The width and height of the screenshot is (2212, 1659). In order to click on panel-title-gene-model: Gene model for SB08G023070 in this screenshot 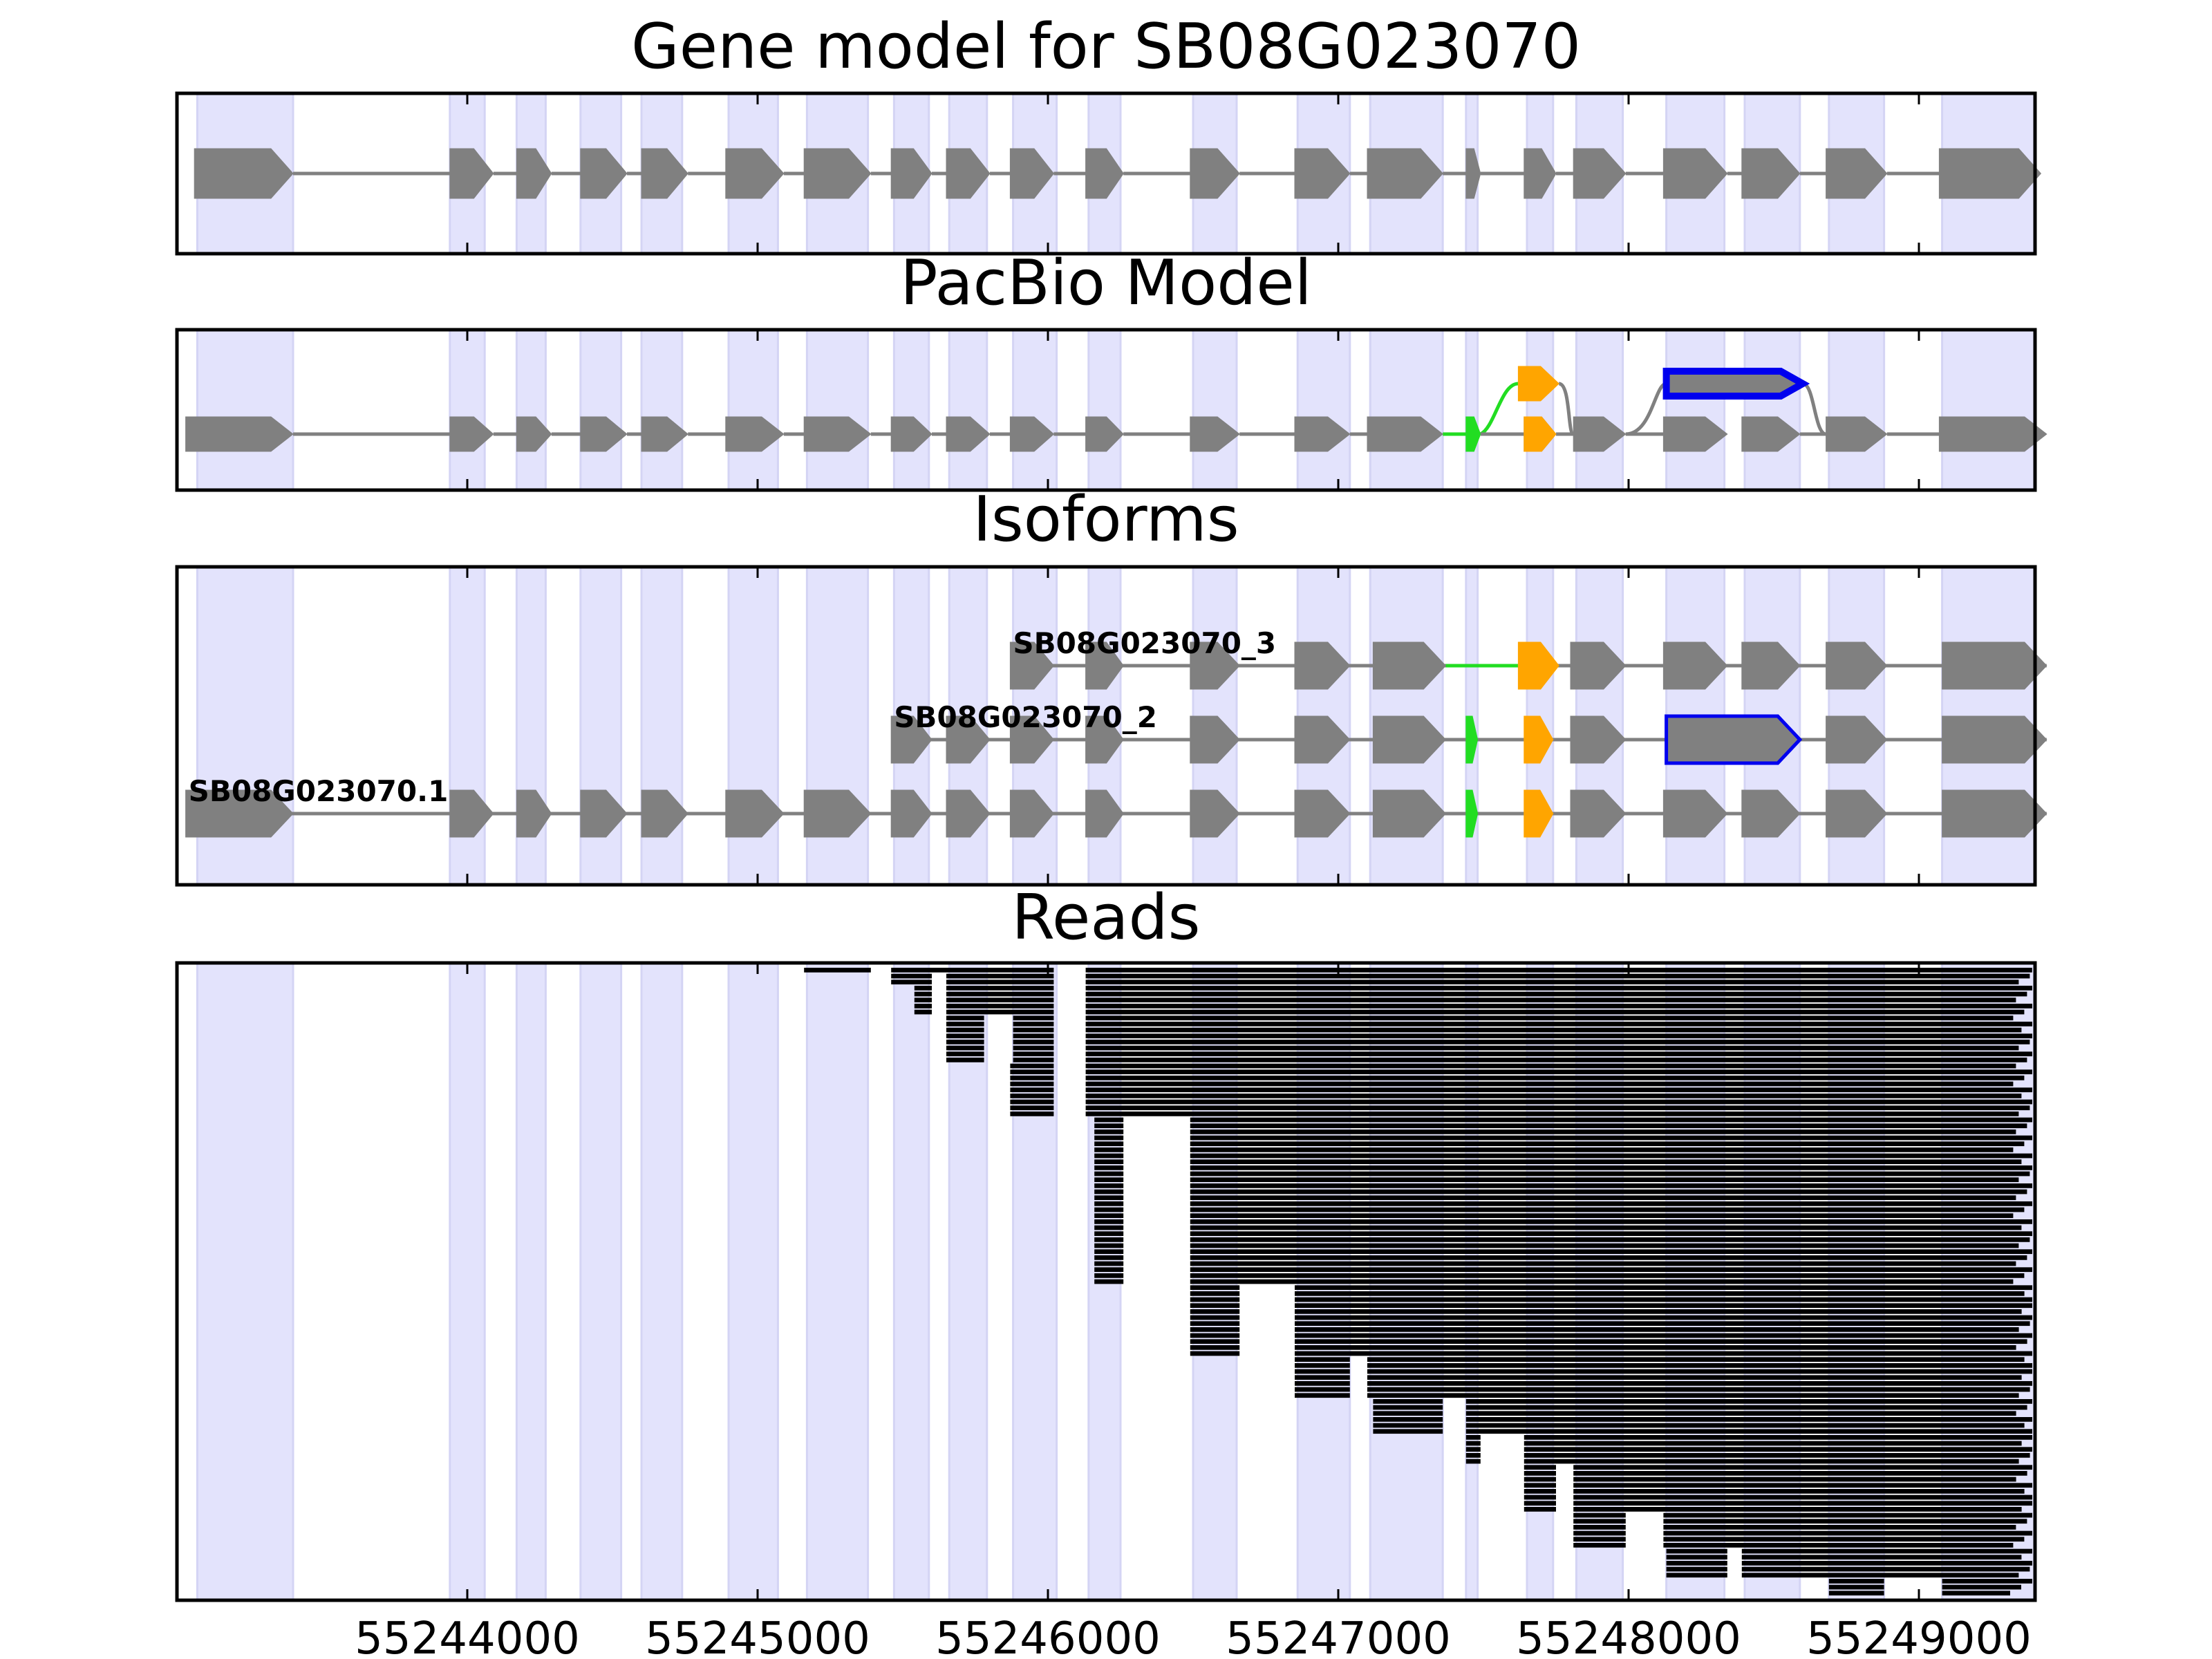, I will do `click(1106, 46)`.